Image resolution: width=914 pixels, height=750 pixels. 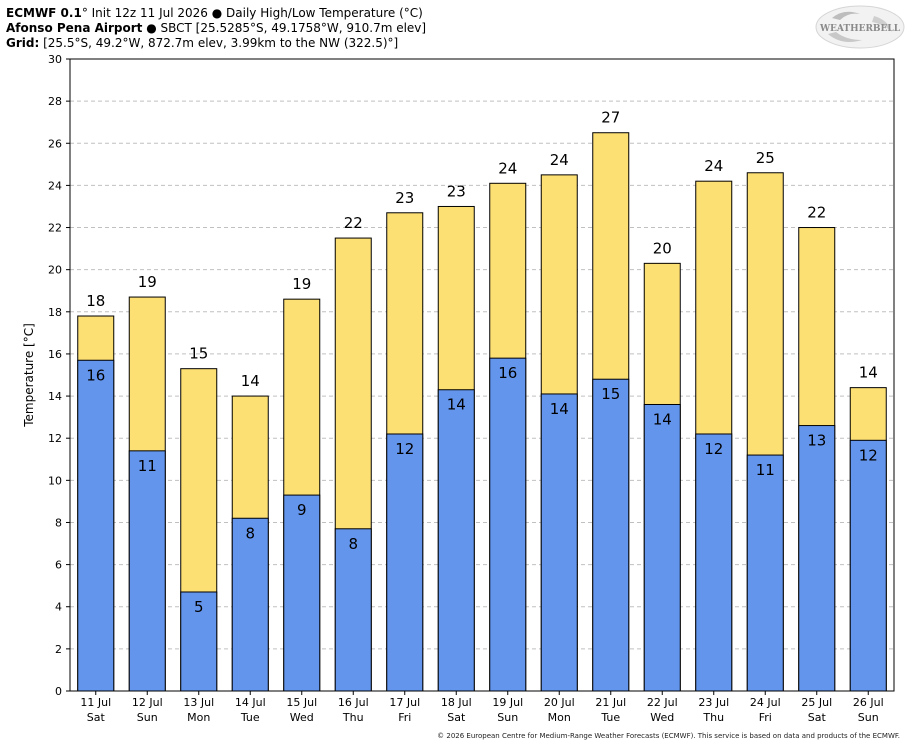 I want to click on y-tick-label: 30, so click(x=55, y=59).